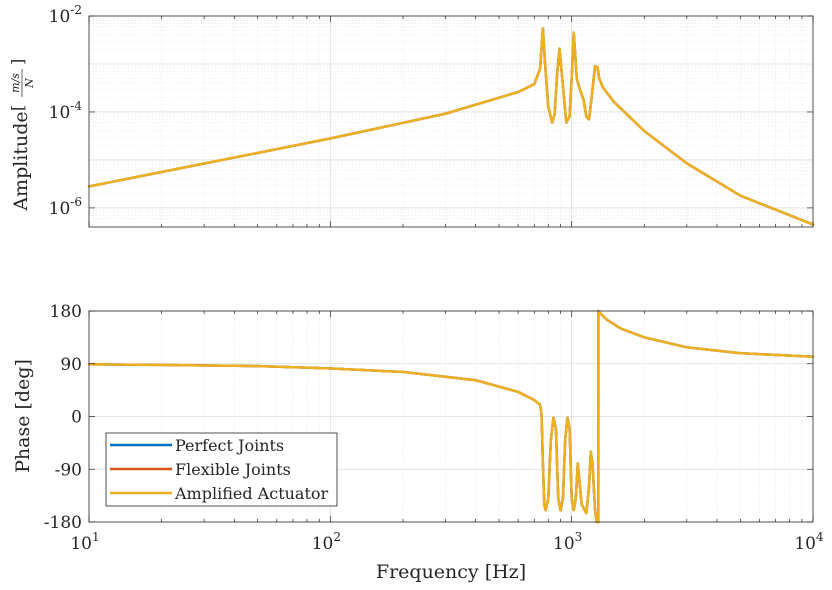 The width and height of the screenshot is (832, 590). What do you see at coordinates (567, 542) in the screenshot?
I see `phase-x-tick-label: 10³` at bounding box center [567, 542].